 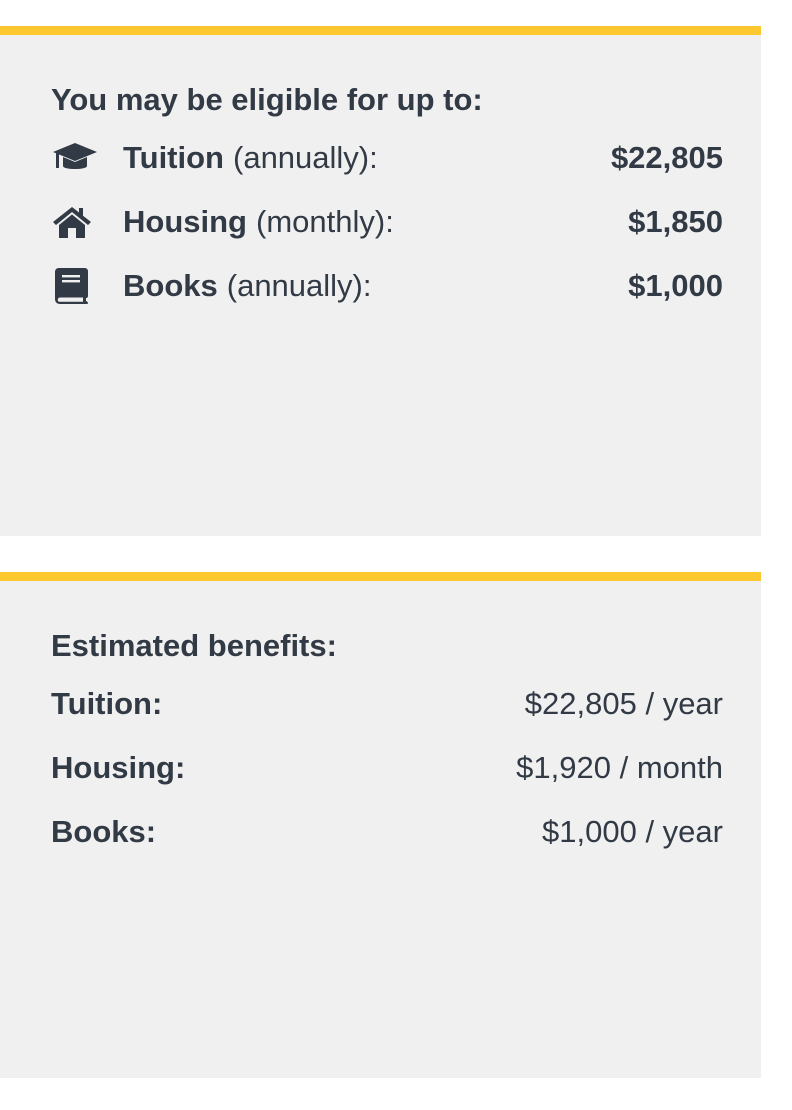 I want to click on tuition-row: Tuition (annually): $22,805, so click(x=387, y=158).